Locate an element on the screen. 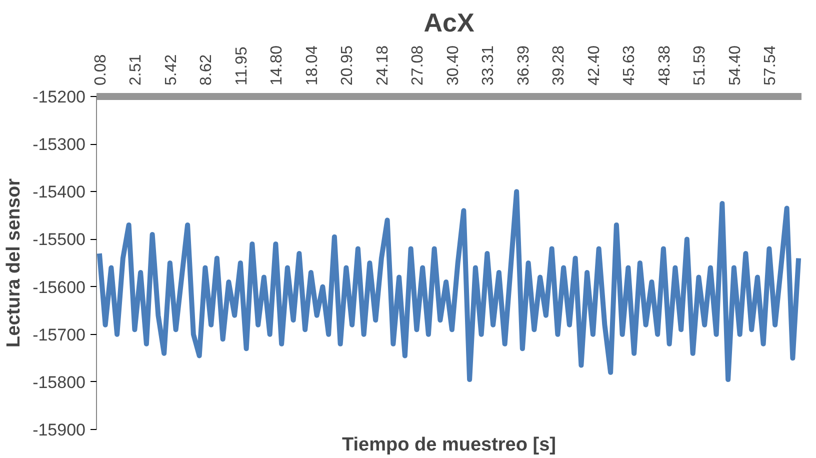  x-tick-label: 36.39 is located at coordinates (523, 65).